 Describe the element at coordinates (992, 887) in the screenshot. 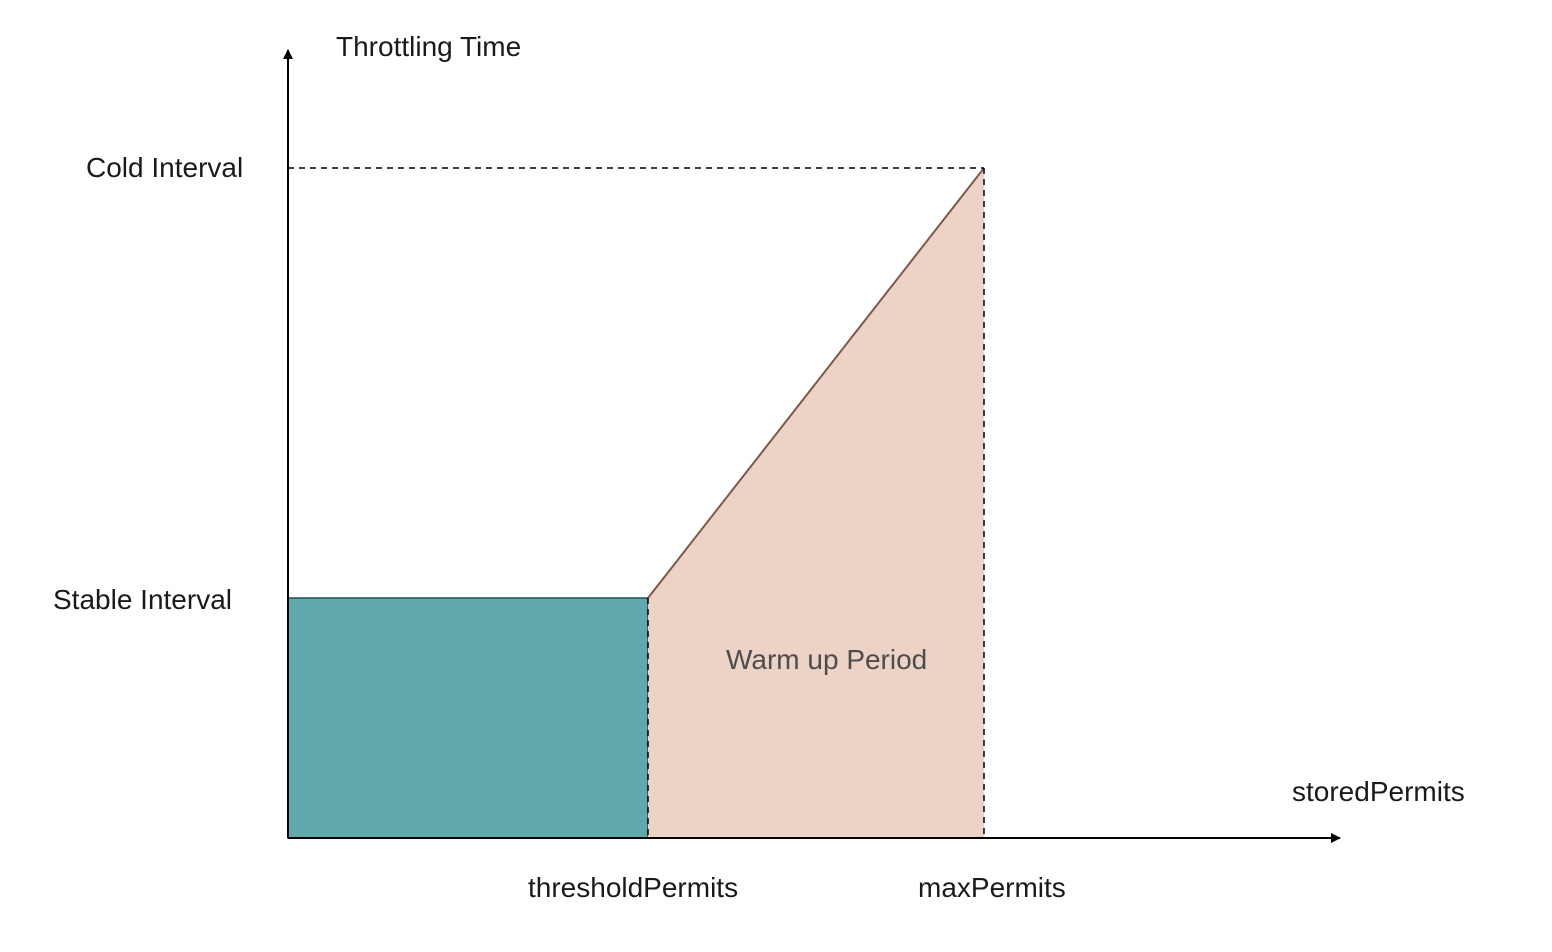

I see `max-permits-label: maxPermits` at that location.